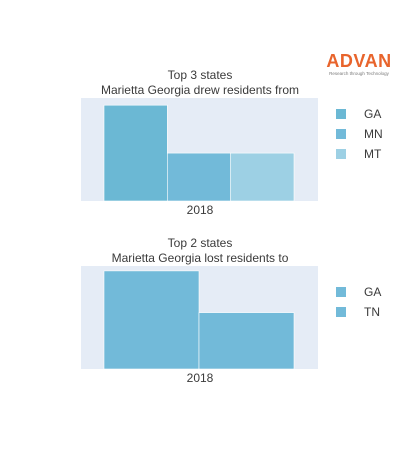 This screenshot has width=400, height=450. Describe the element at coordinates (373, 134) in the screenshot. I see `legend-label: MN` at that location.